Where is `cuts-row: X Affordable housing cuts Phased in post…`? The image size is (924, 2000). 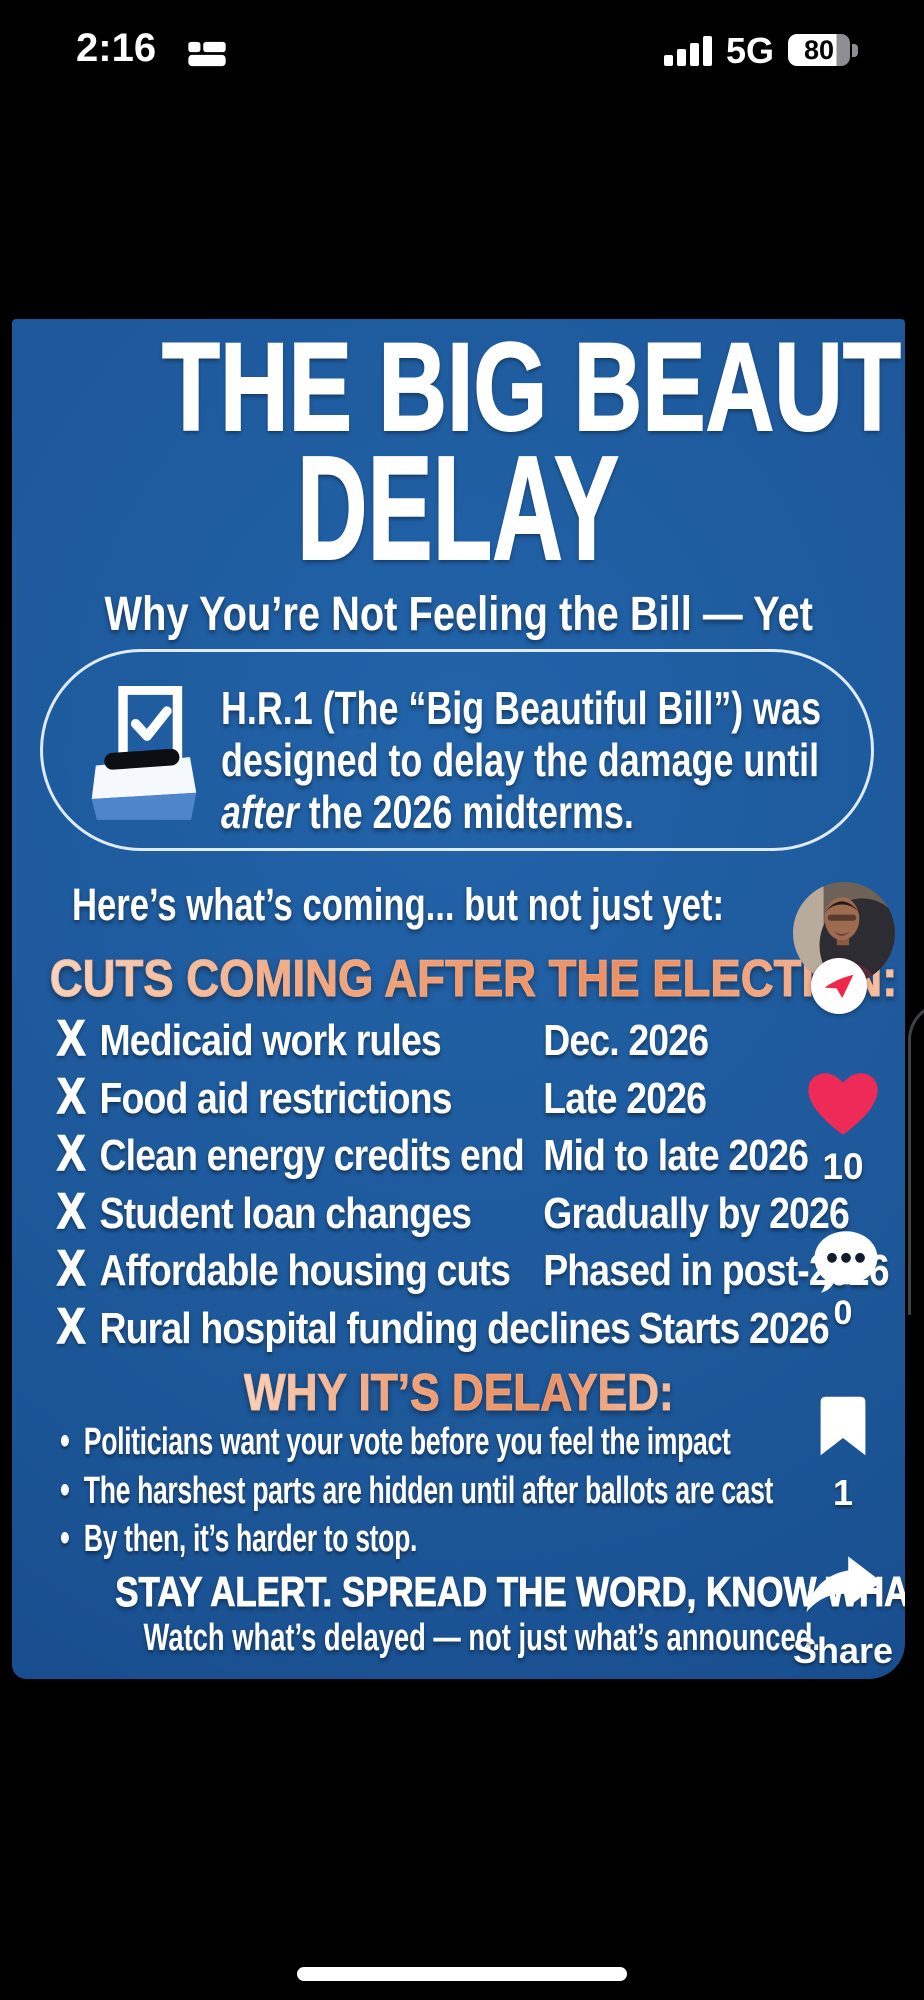 cuts-row: X Affordable housing cuts Phased in post… is located at coordinates (472, 1268).